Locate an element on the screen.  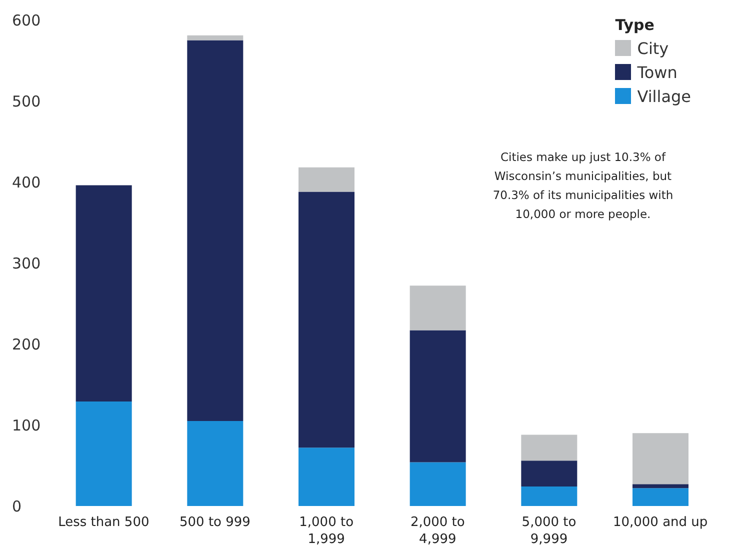
legend-title: Type is located at coordinates (635, 25).